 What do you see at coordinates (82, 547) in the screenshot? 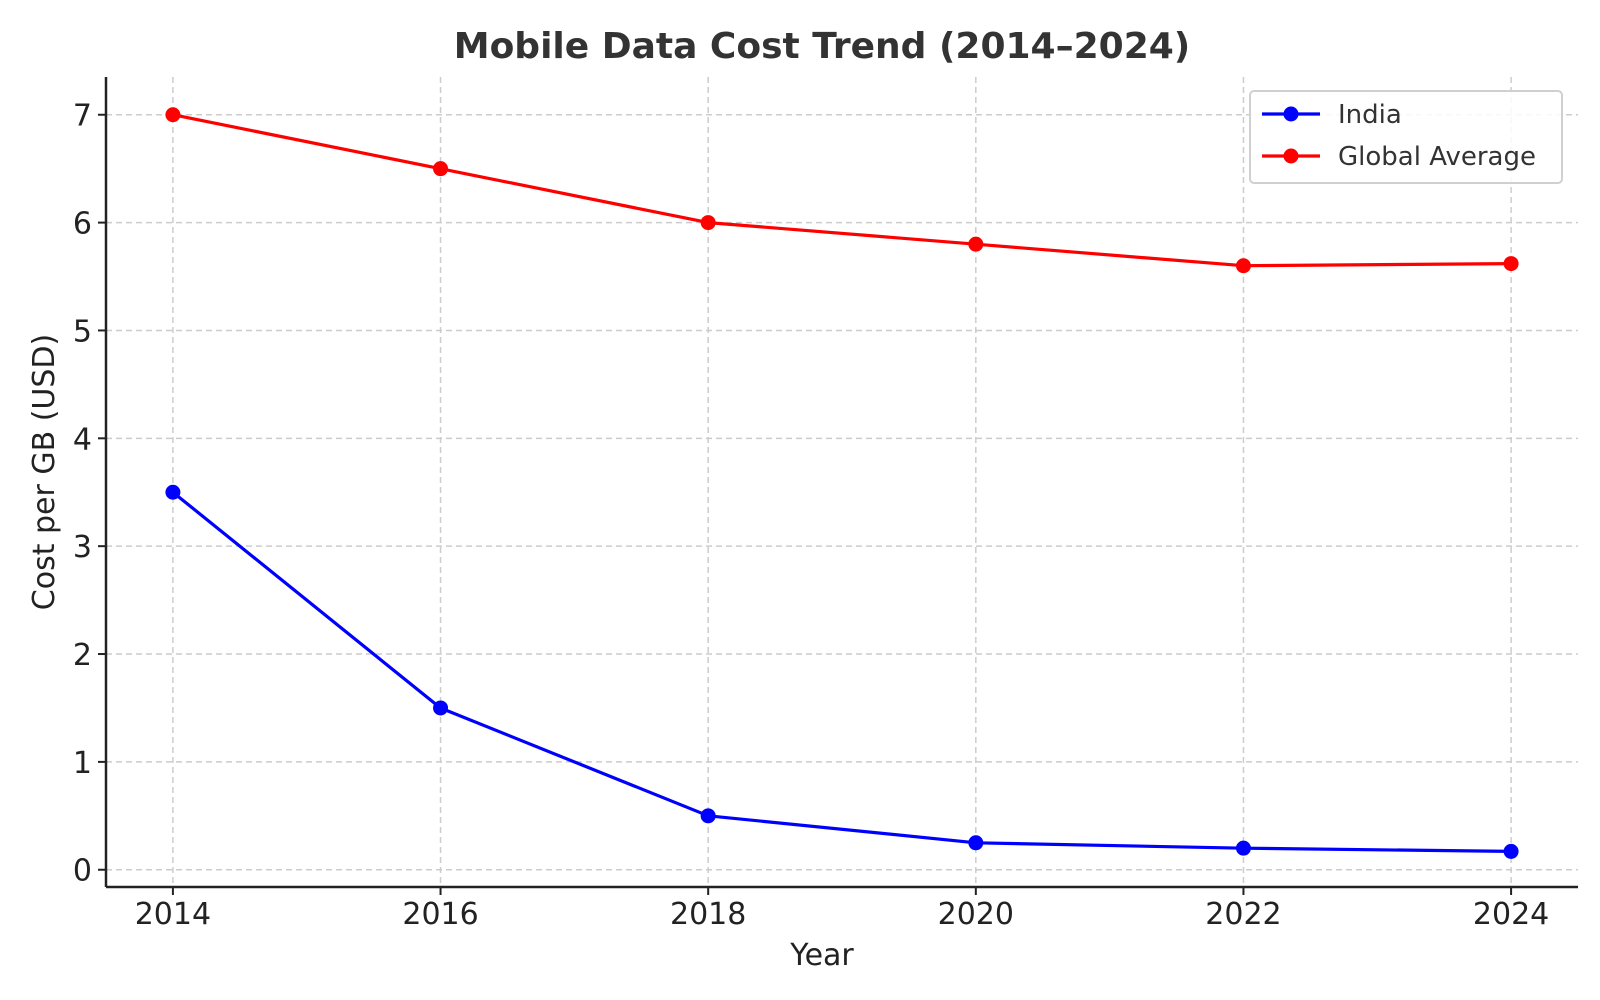
I see `y-tick-label: 3` at bounding box center [82, 547].